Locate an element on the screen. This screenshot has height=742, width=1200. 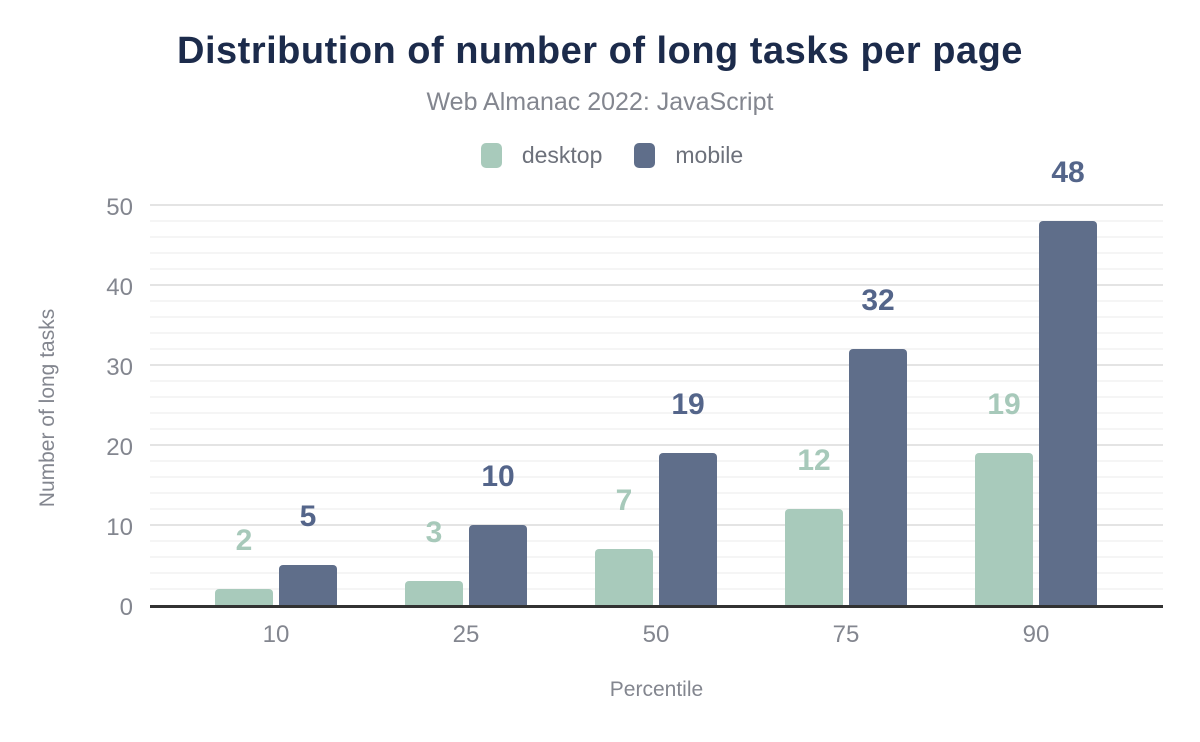
bar-mobile-p75 is located at coordinates (878, 477).